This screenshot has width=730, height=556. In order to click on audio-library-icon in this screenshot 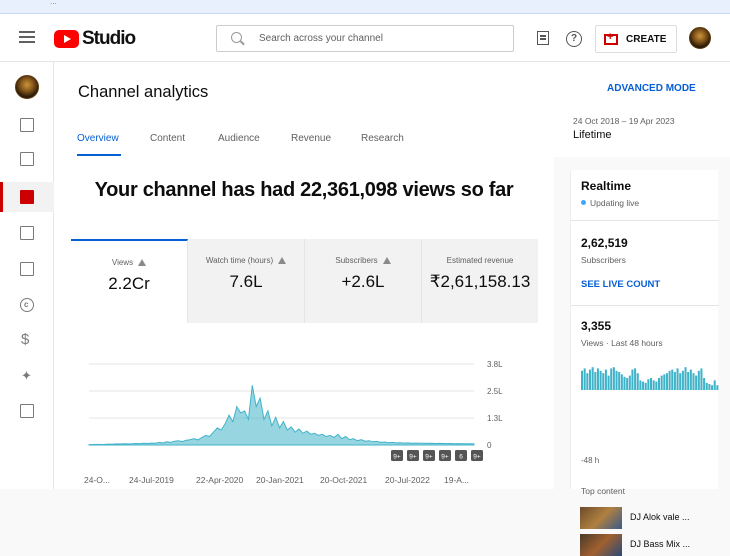, I will do `click(27, 411)`.